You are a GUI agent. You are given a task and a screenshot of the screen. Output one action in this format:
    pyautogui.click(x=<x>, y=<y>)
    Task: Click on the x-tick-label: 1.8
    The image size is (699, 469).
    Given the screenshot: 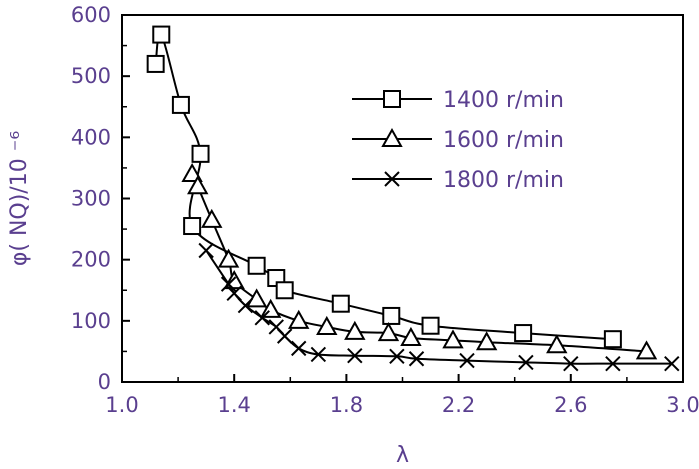 What is the action you would take?
    pyautogui.click(x=346, y=405)
    